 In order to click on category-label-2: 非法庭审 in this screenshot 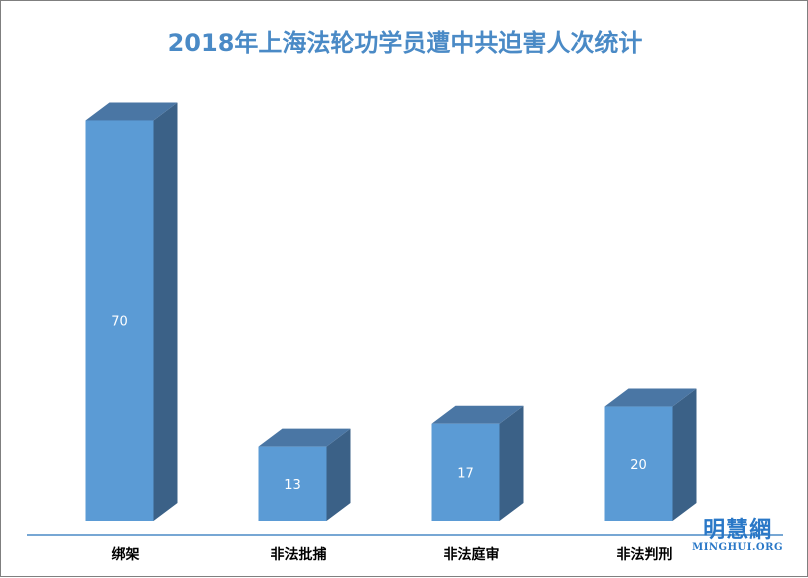, I will do `click(472, 554)`.